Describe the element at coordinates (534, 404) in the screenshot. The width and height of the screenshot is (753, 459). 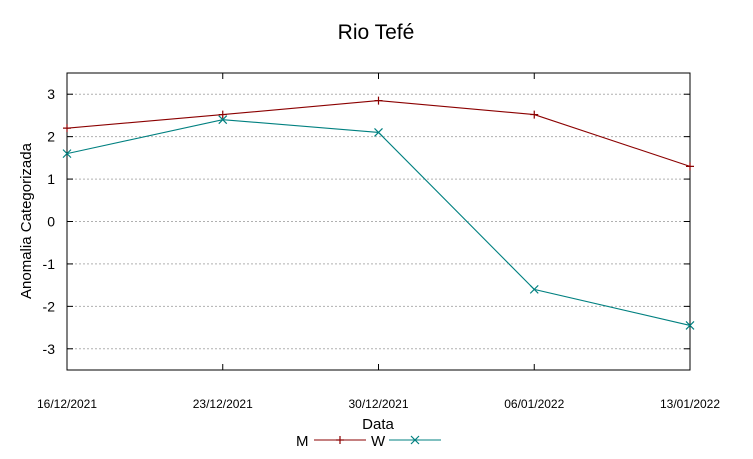
I see `x-tick-label: 06/01/2022` at that location.